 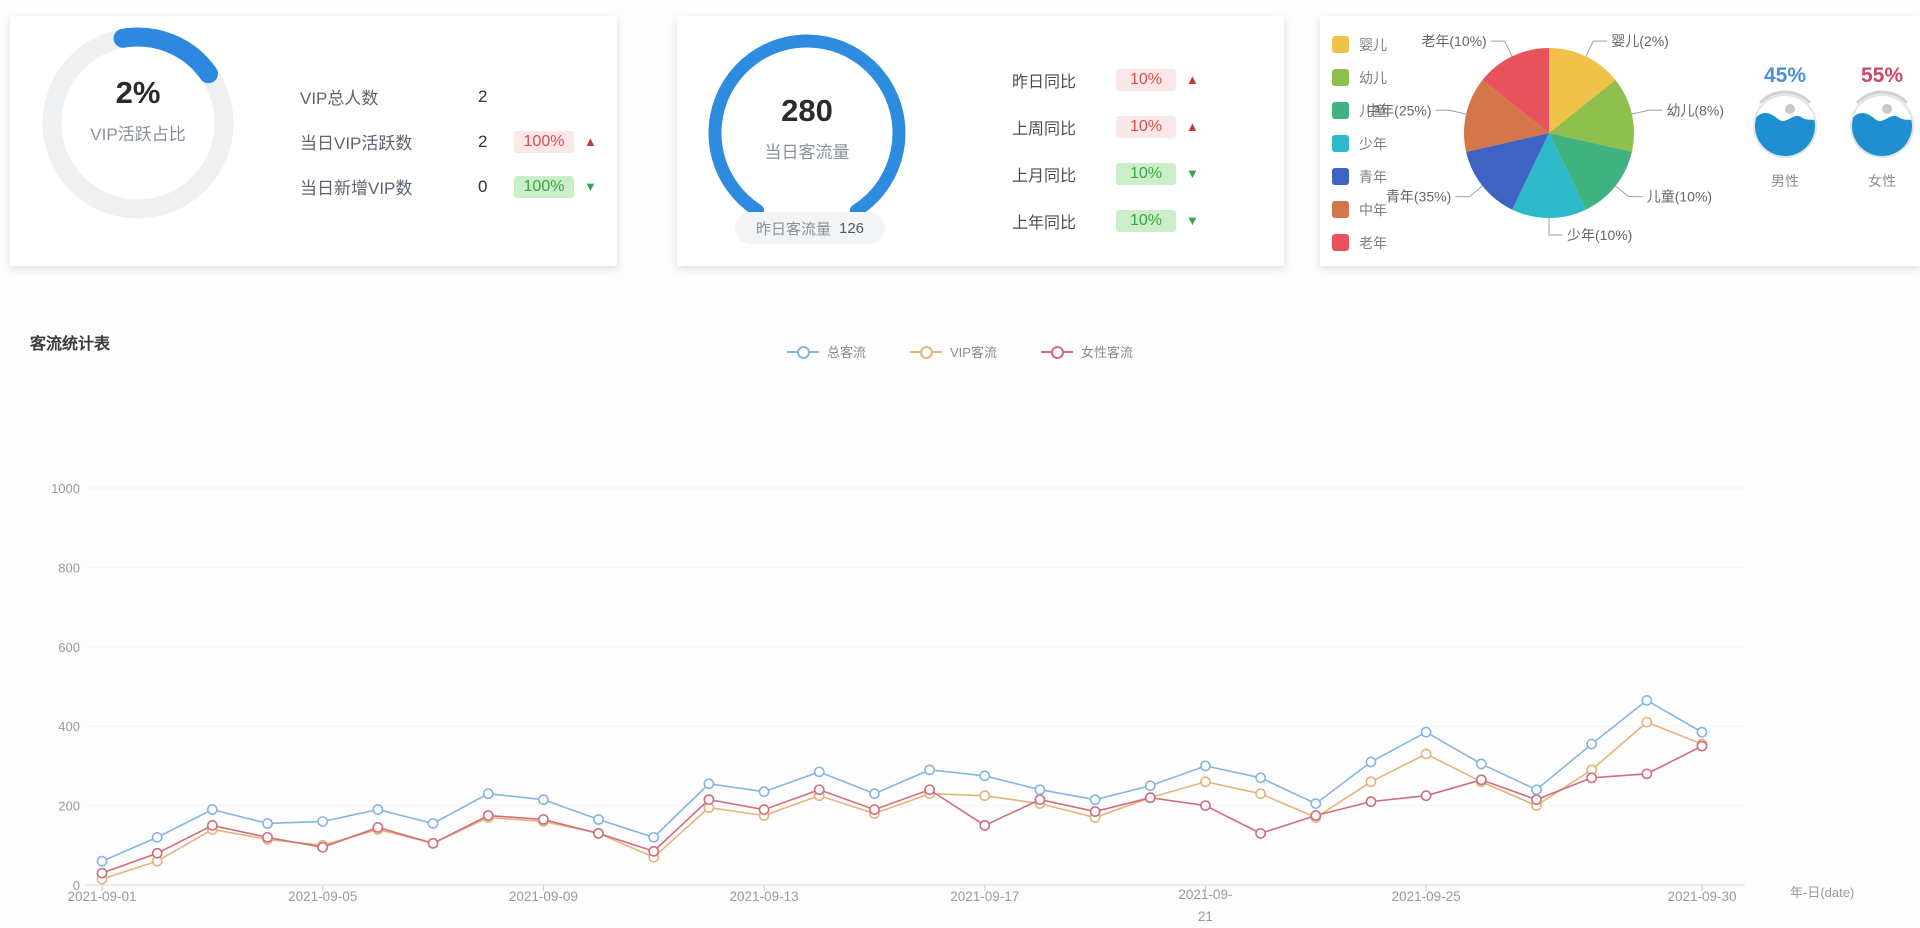 What do you see at coordinates (69, 726) in the screenshot?
I see `svg-text: 400` at bounding box center [69, 726].